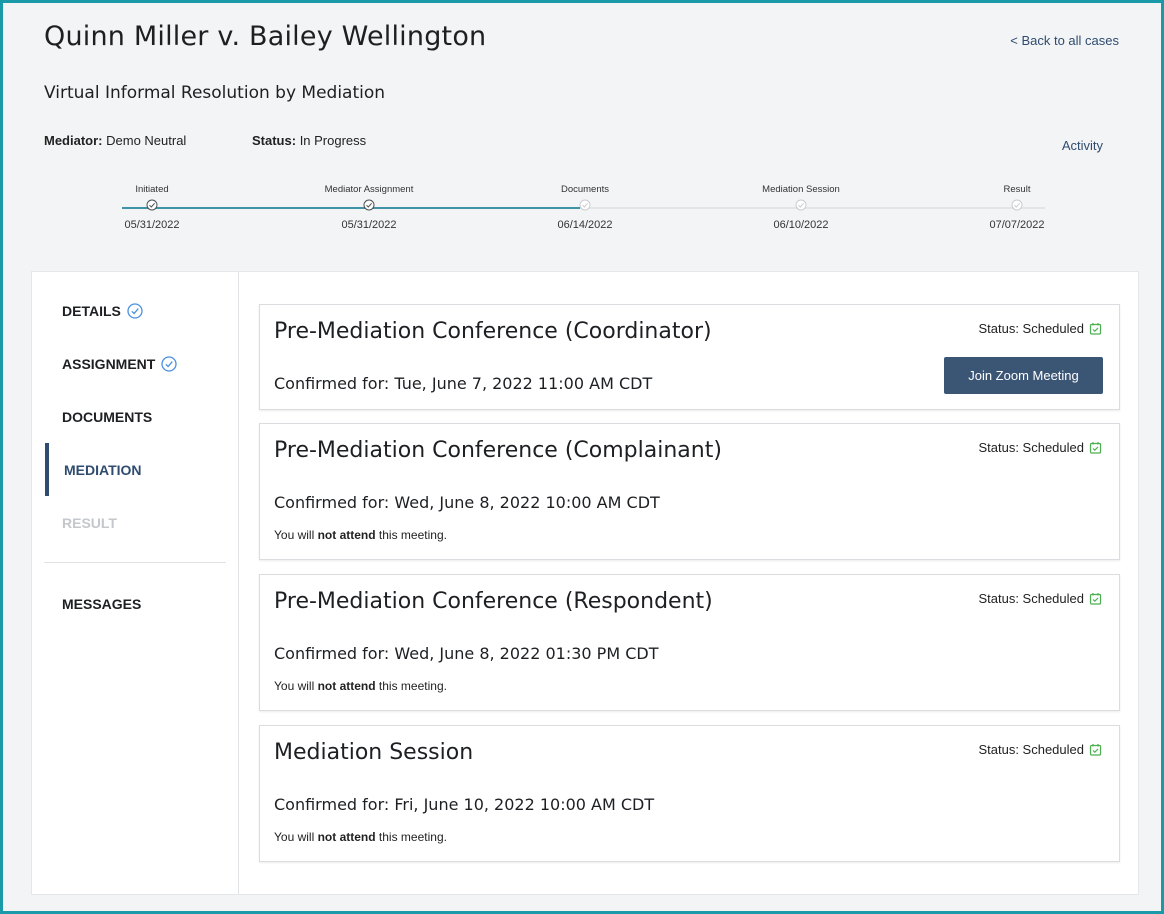 The image size is (1164, 914). I want to click on tracker-step-label: Documents, so click(585, 189).